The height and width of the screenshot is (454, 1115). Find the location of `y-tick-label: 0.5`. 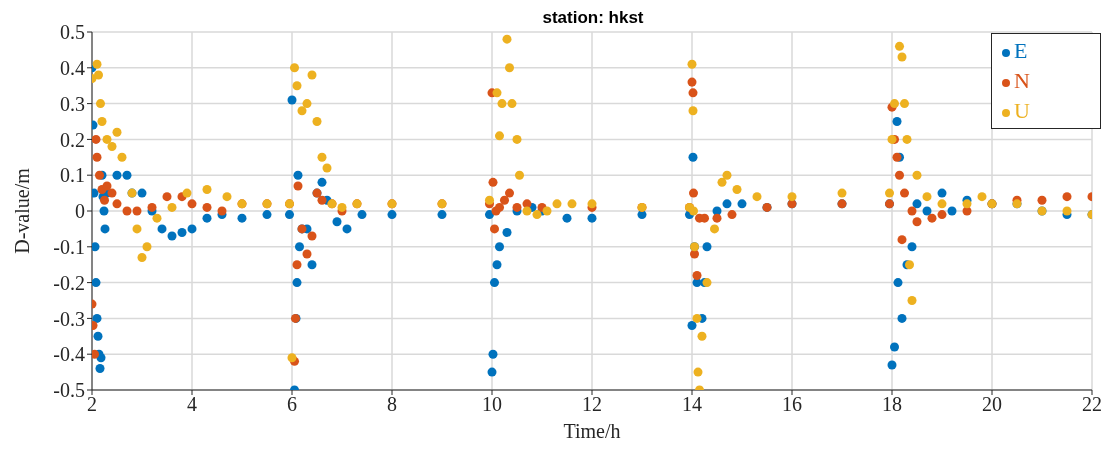

y-tick-label: 0.5 is located at coordinates (72, 32).